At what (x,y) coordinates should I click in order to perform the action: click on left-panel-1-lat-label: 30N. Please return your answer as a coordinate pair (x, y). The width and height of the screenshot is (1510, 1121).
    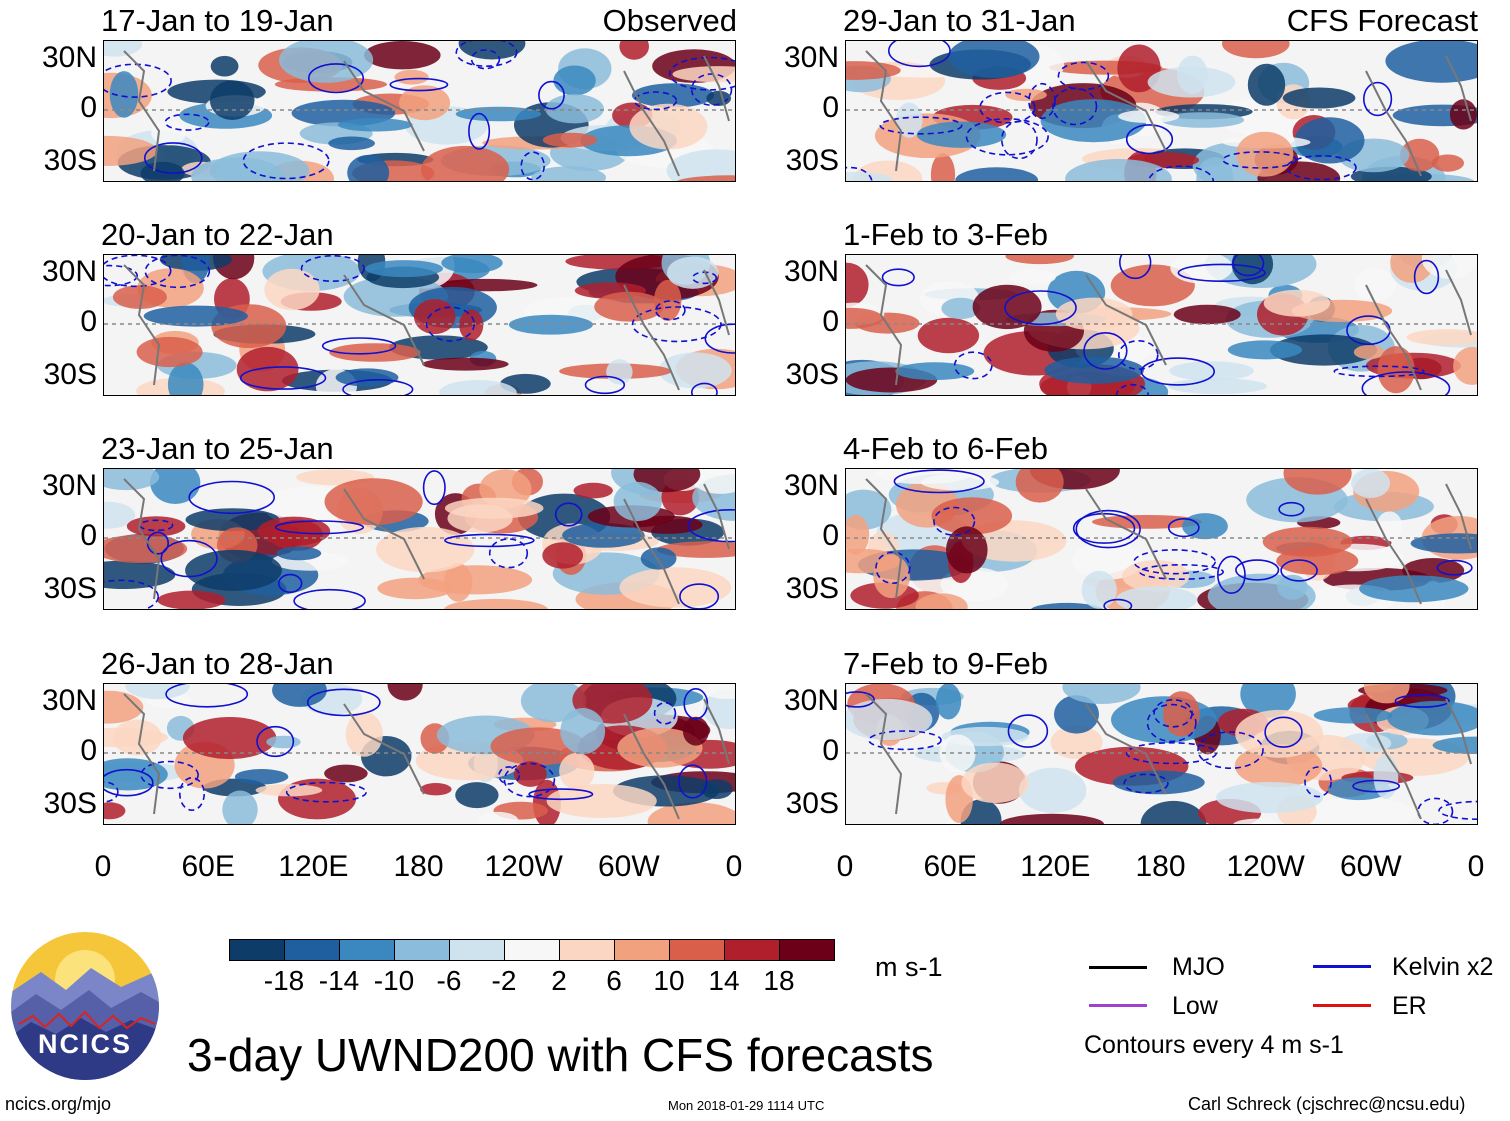
    Looking at the image, I should click on (69, 57).